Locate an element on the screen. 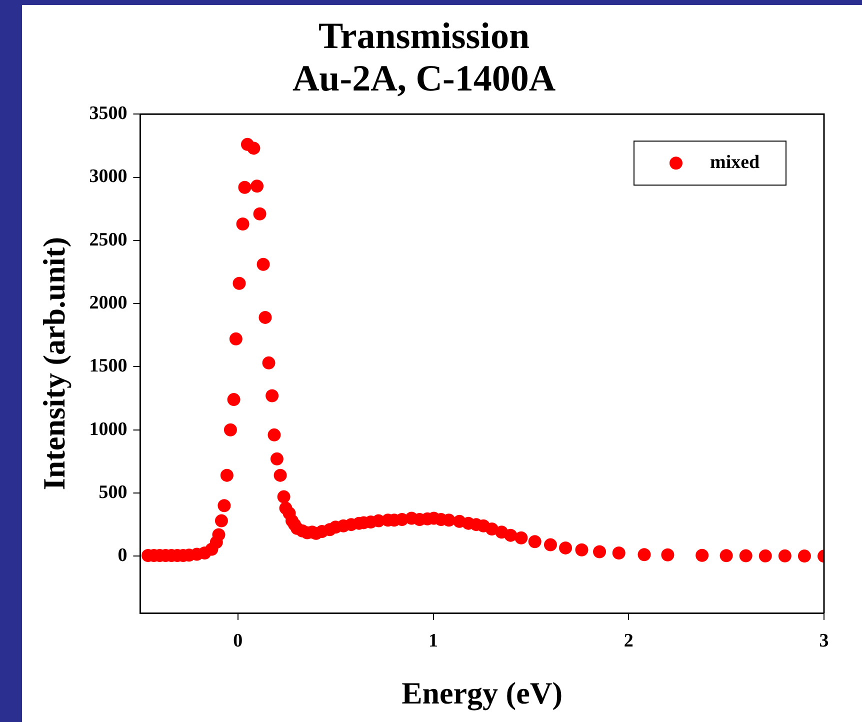 The image size is (862, 722). y-tick-label: 3000 is located at coordinates (108, 177).